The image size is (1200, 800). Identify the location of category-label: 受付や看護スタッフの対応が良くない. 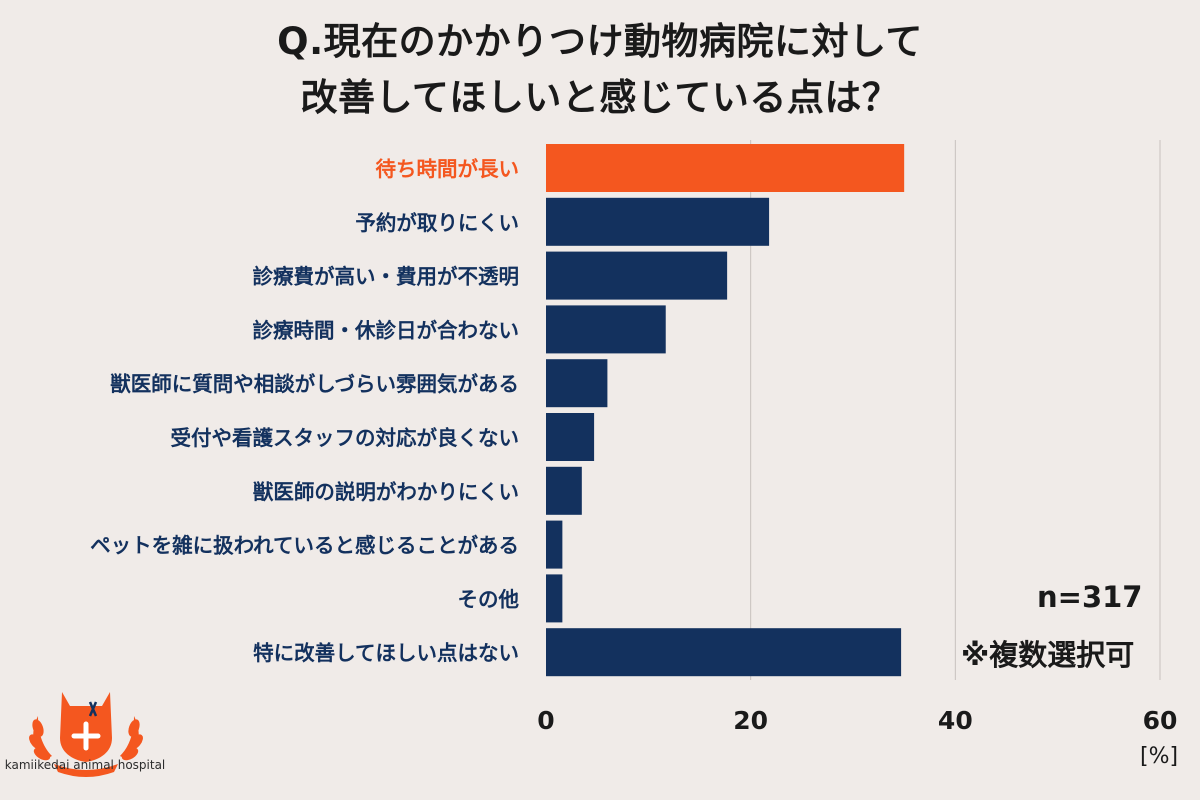
(345, 438).